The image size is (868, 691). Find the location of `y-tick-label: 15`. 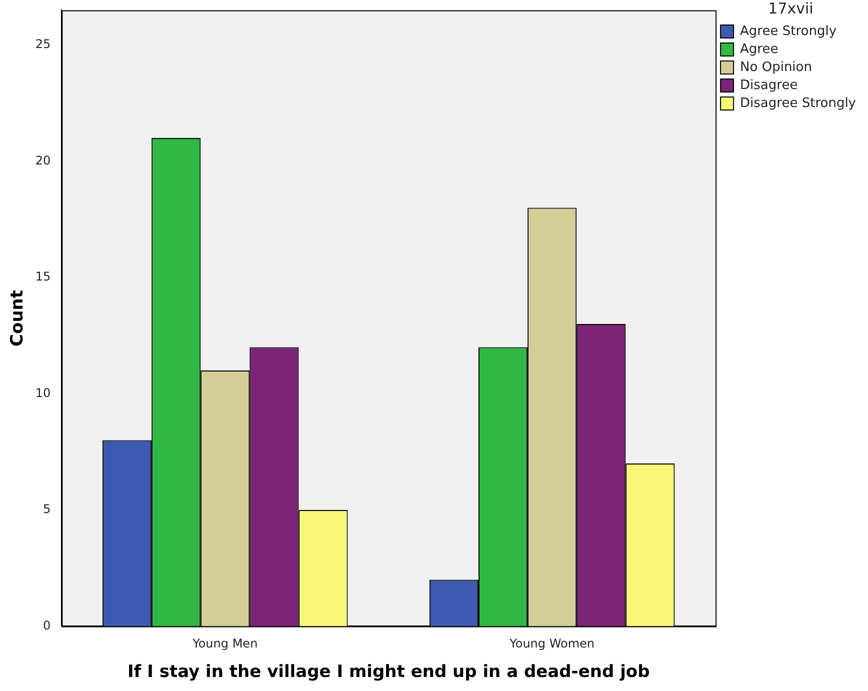

y-tick-label: 15 is located at coordinates (43, 277).